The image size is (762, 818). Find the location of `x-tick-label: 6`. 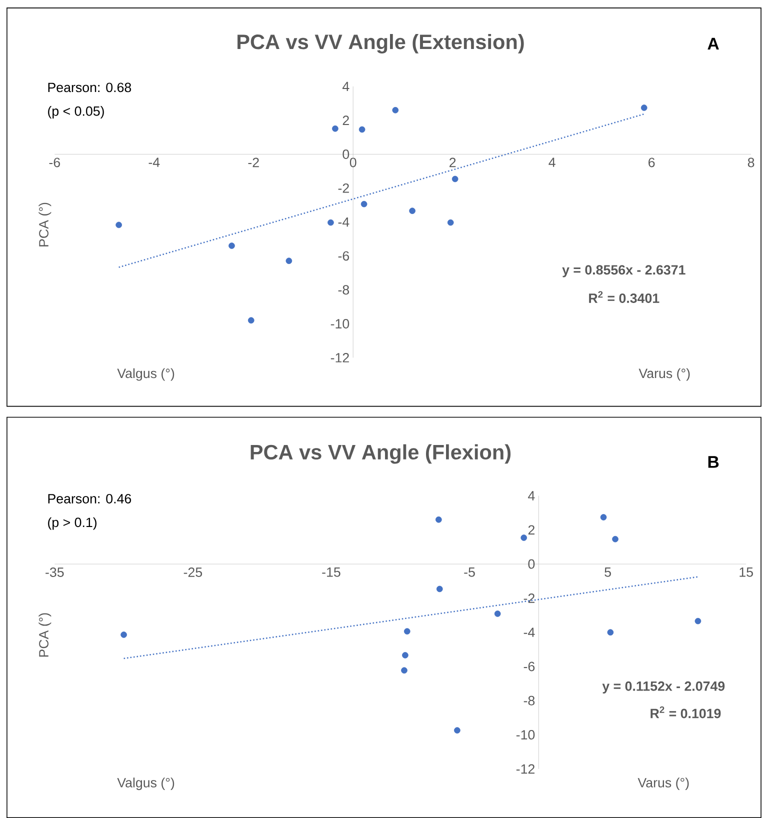

x-tick-label: 6 is located at coordinates (651, 163).